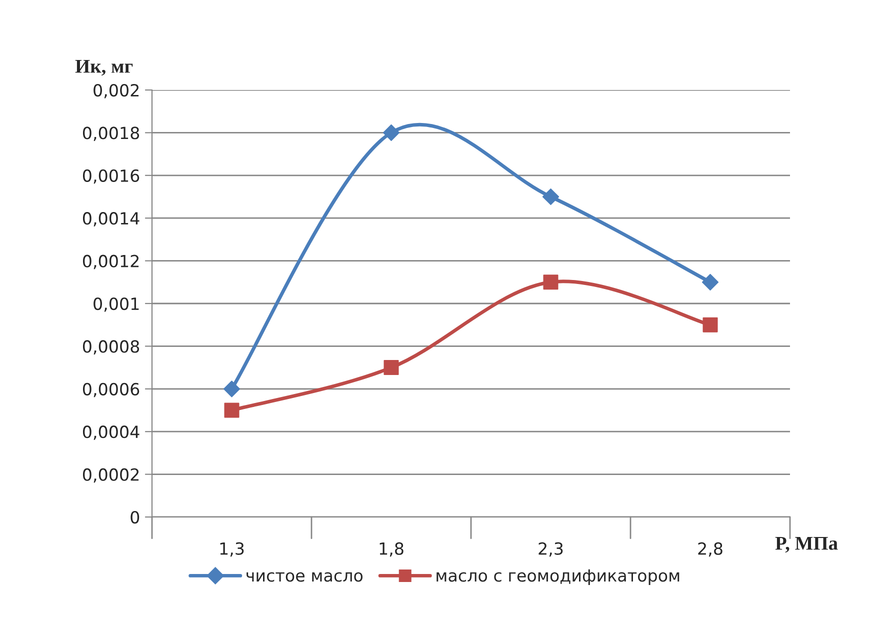 The height and width of the screenshot is (617, 871). What do you see at coordinates (710, 549) in the screenshot?
I see `x-tick-label: 2,8` at bounding box center [710, 549].